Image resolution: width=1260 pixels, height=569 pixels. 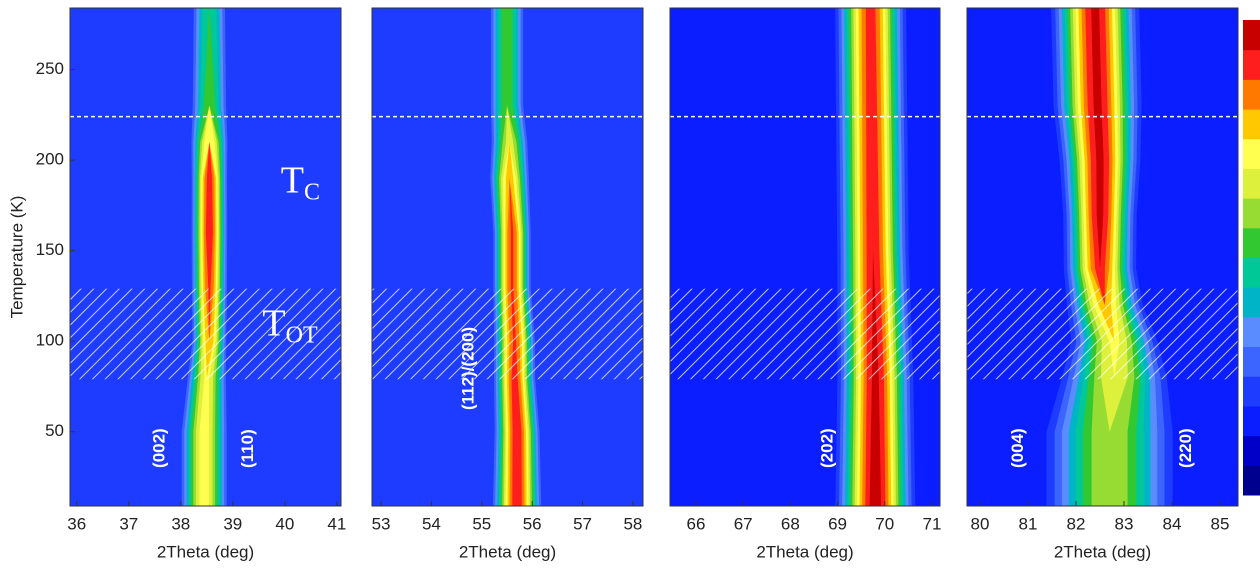 I want to click on x-tick-label: 40, so click(x=284, y=523).